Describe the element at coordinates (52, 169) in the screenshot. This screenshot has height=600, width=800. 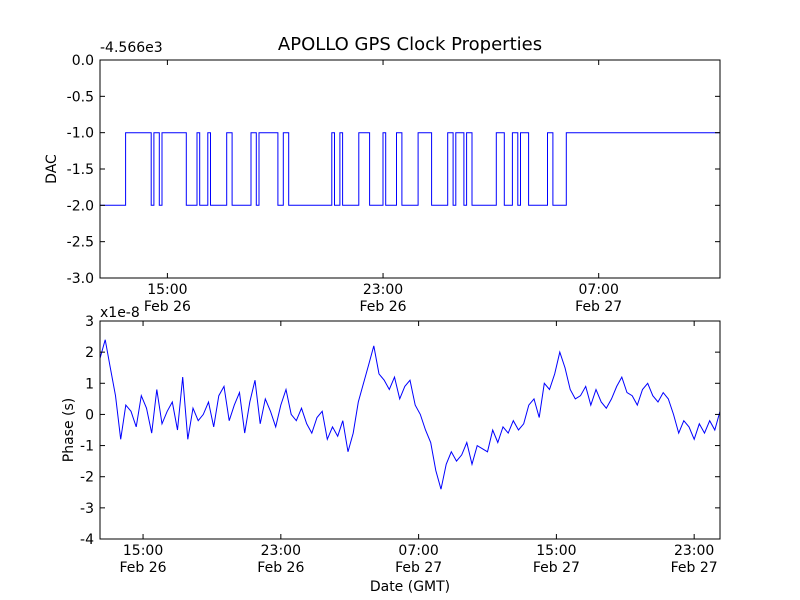
I see `dac-y-axis-label: DAC` at that location.